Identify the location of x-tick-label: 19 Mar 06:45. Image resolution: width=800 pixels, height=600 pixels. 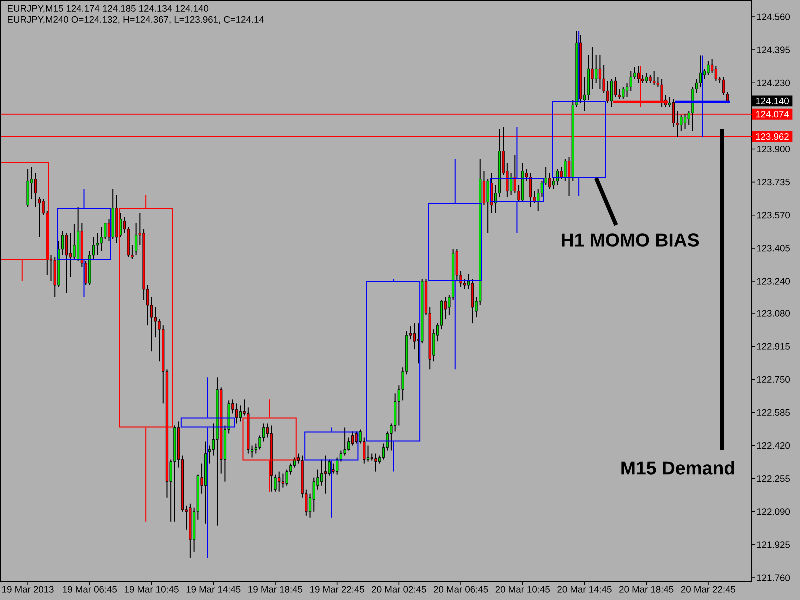
(90, 589).